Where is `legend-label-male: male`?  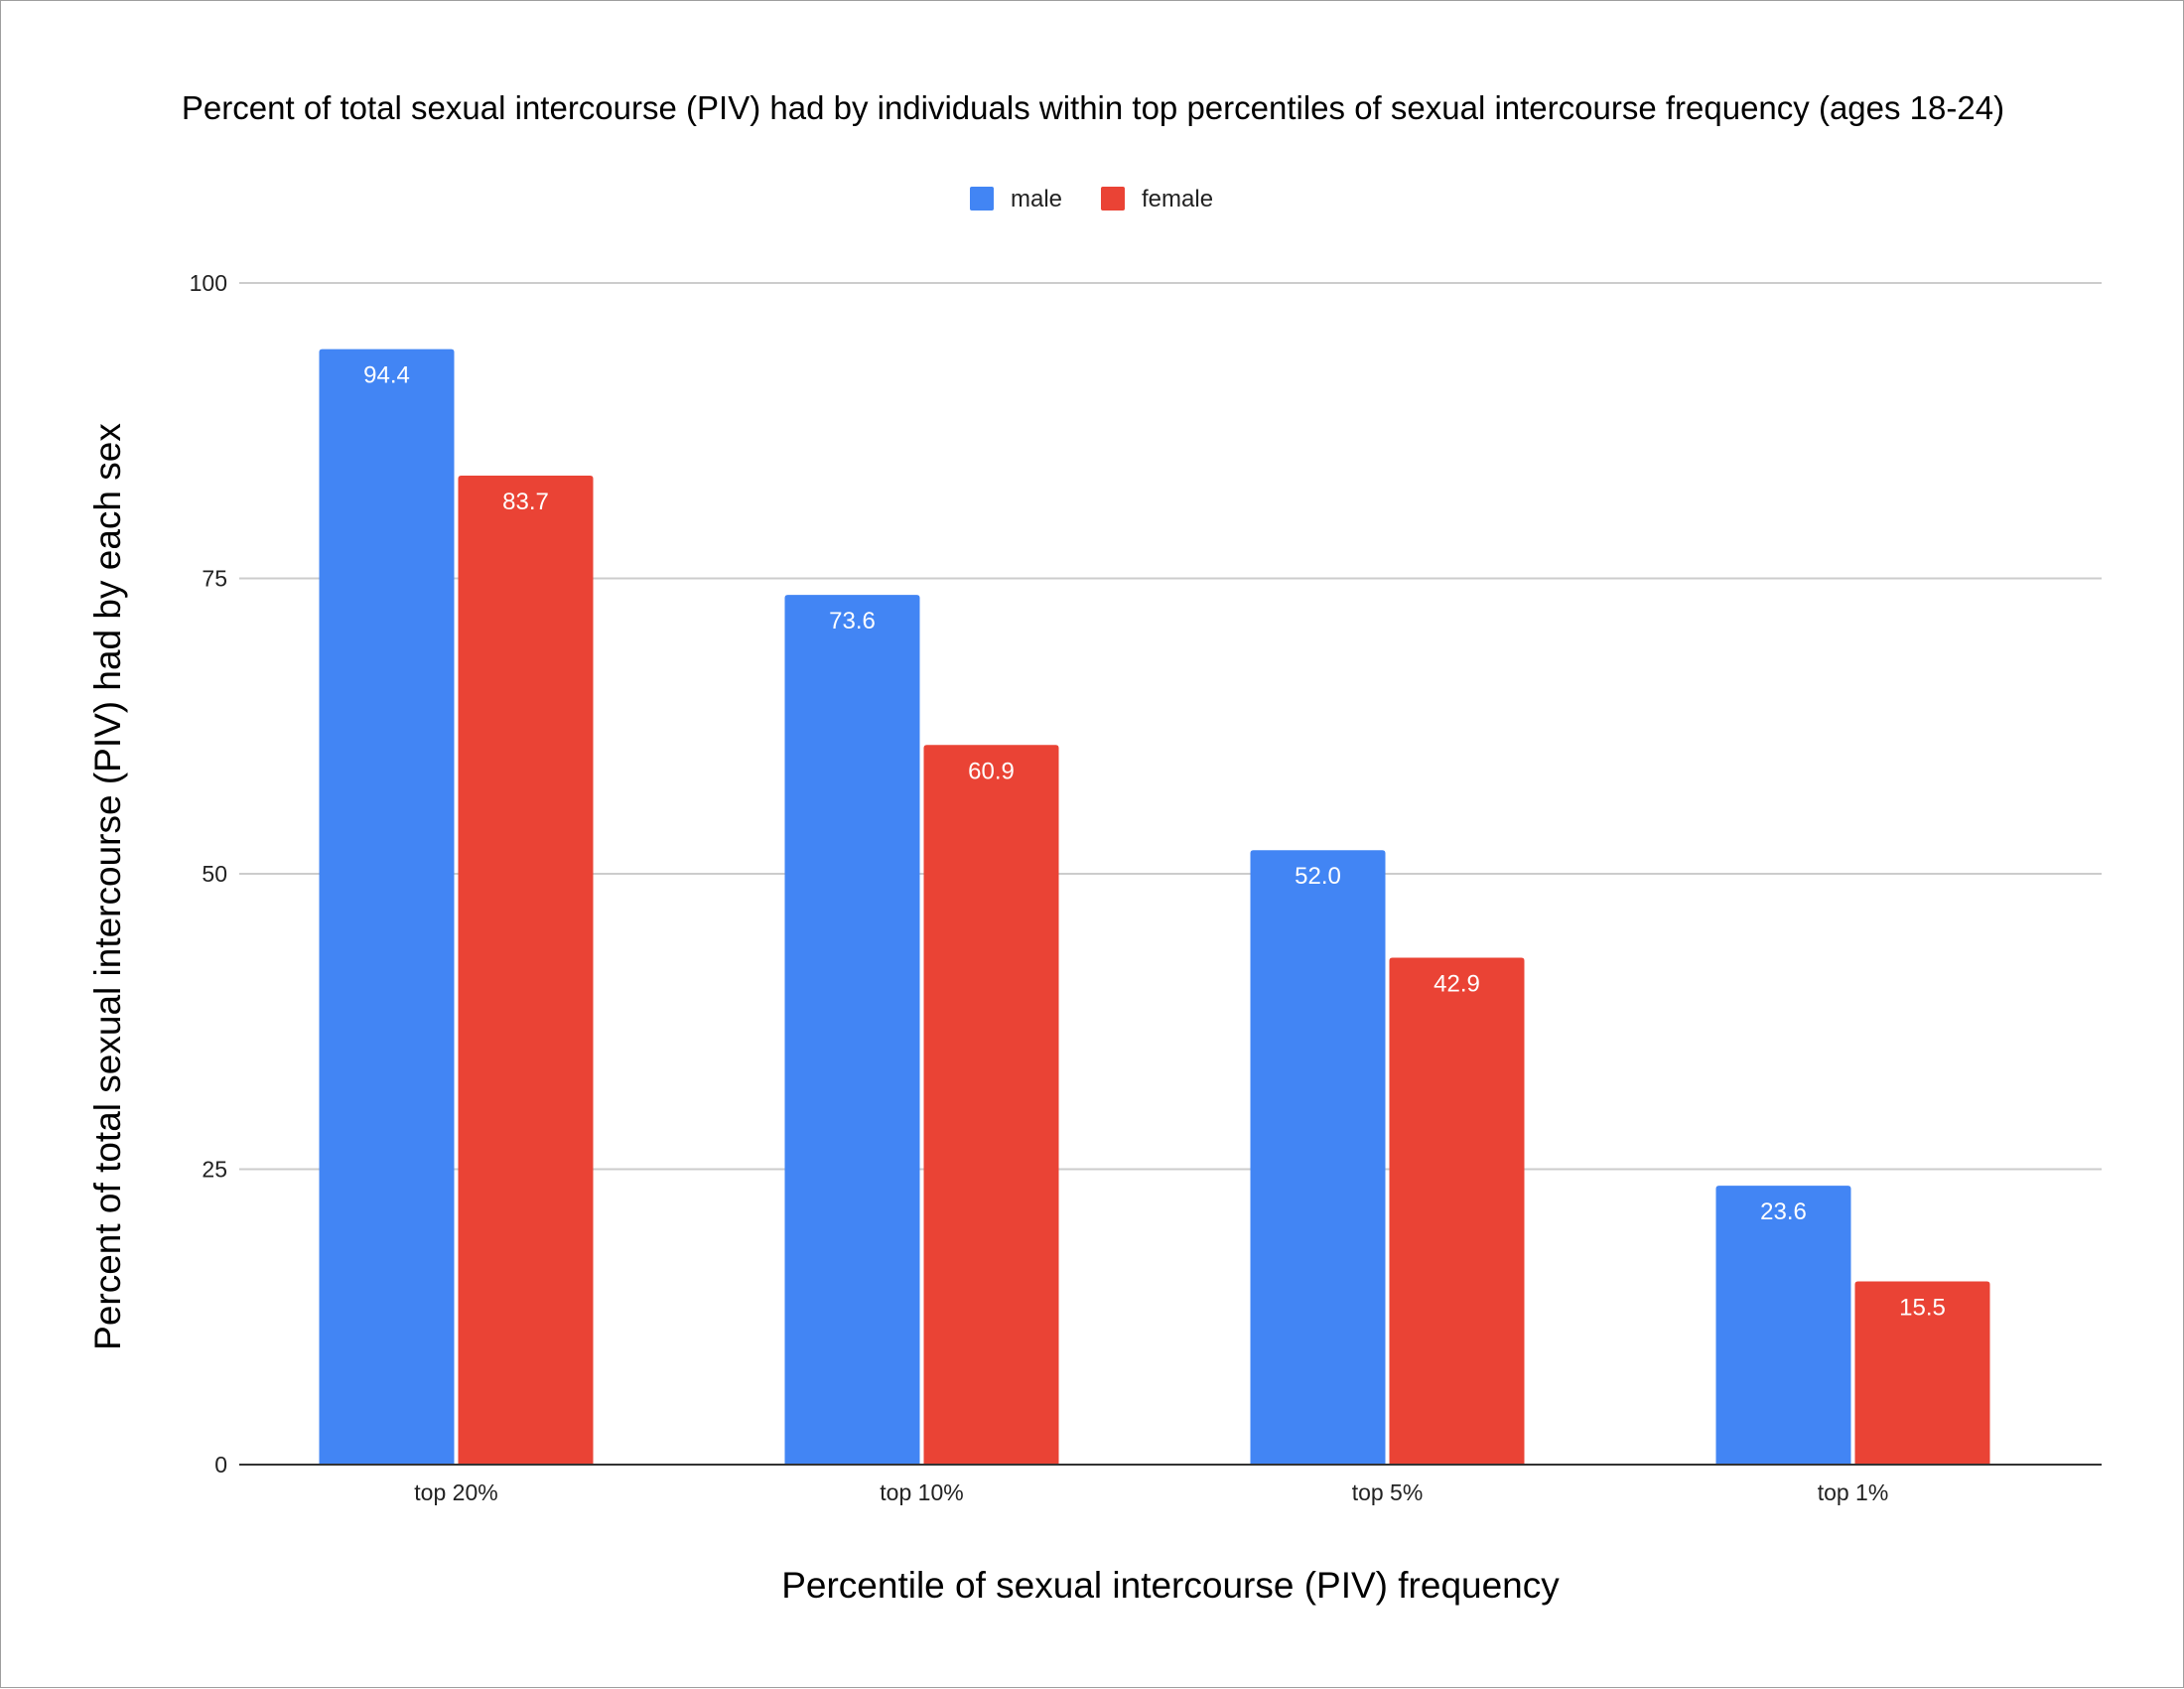 legend-label-male: male is located at coordinates (1036, 199).